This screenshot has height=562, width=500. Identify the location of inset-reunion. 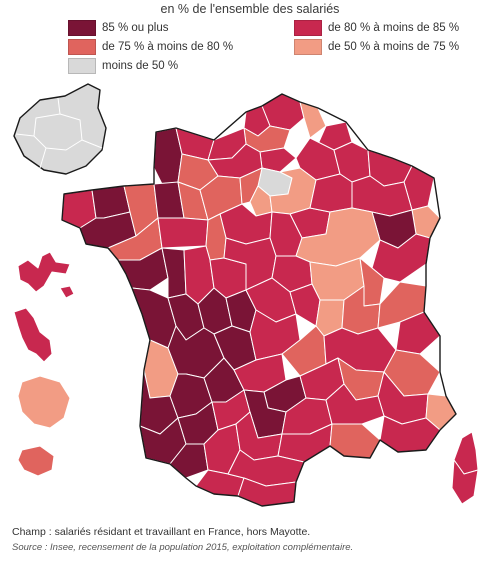
(36, 461).